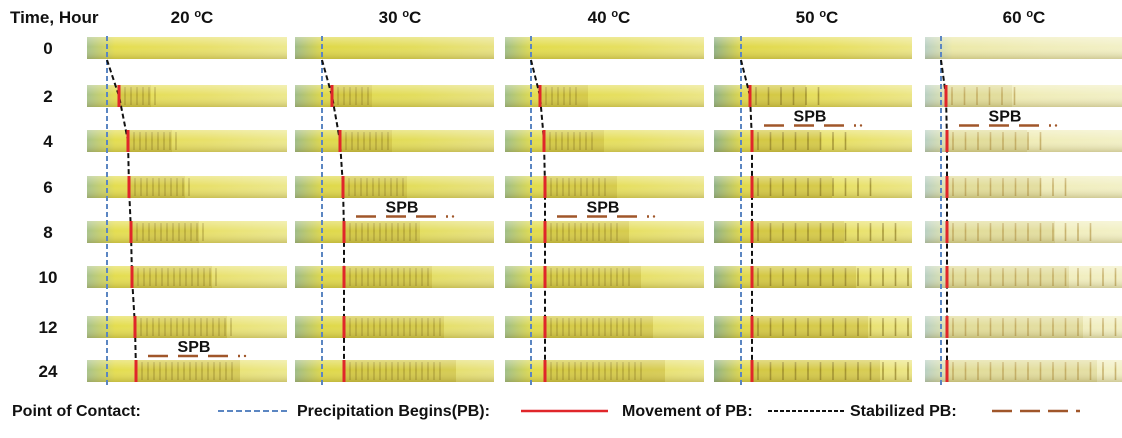 Image resolution: width=1122 pixels, height=438 pixels. What do you see at coordinates (813, 48) in the screenshot?
I see `tube-50c-0h` at bounding box center [813, 48].